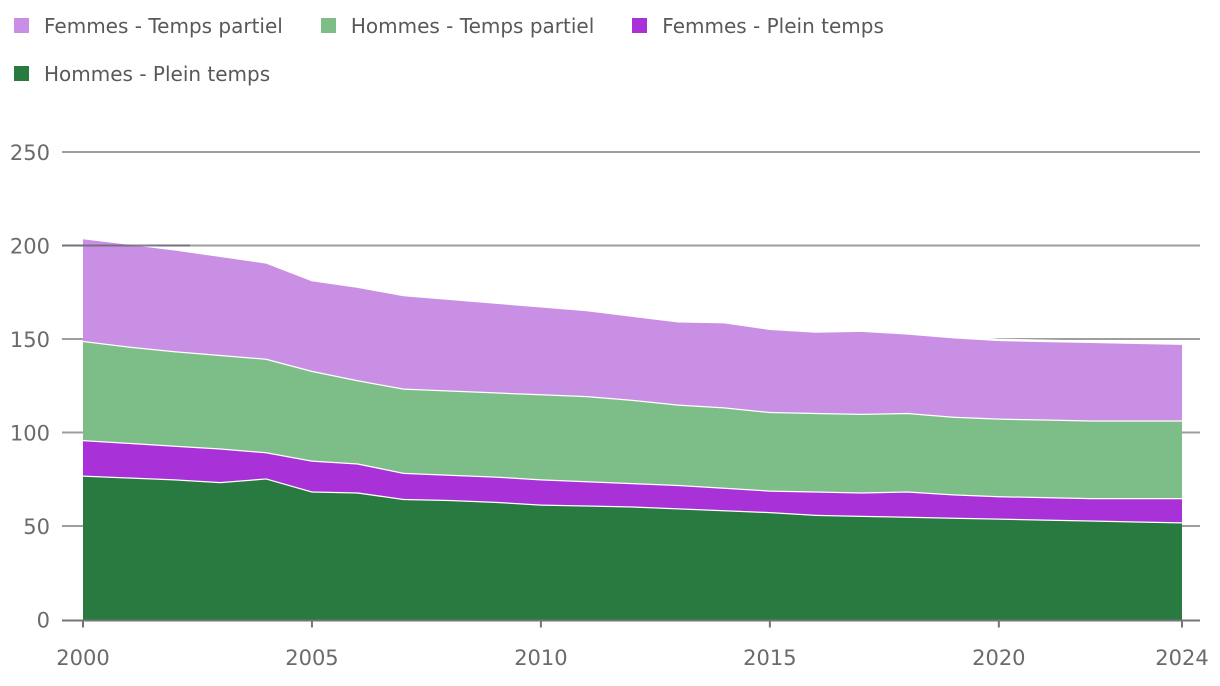 The height and width of the screenshot is (686, 1220). Describe the element at coordinates (540, 658) in the screenshot. I see `x-axis-label: 2010` at that location.